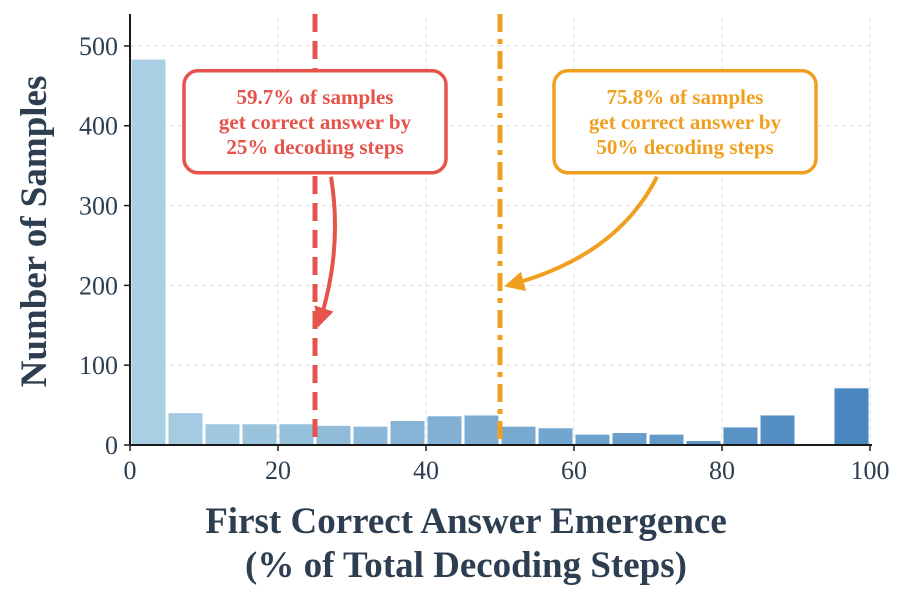  Describe the element at coordinates (685, 97) in the screenshot. I see `annotation-text-line: 75.8% of samples` at that location.